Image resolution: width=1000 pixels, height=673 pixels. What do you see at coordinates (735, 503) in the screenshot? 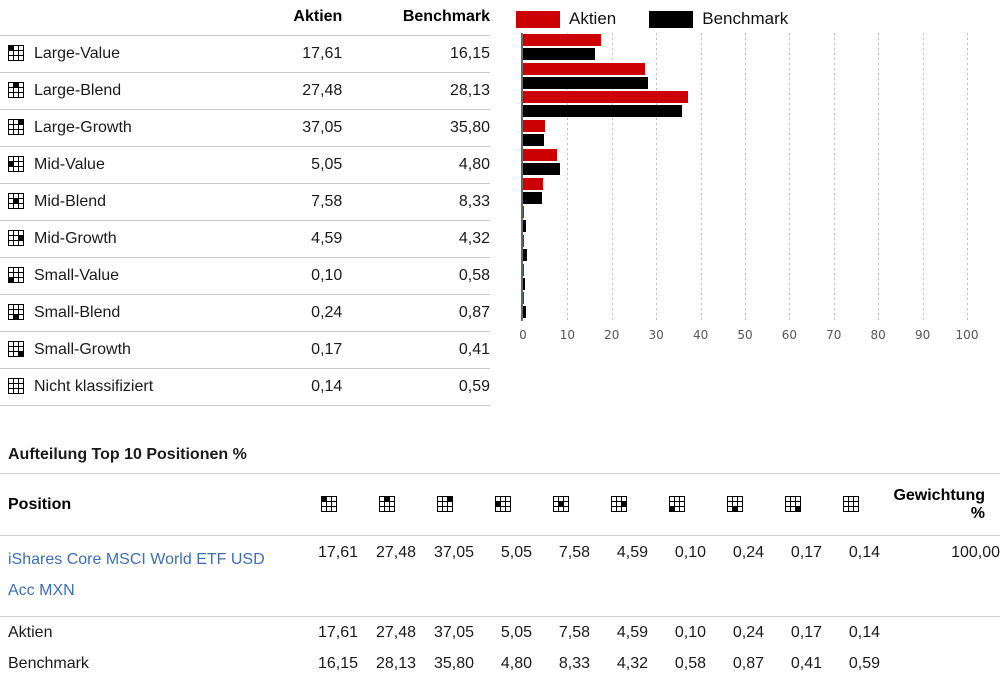
I see `stylebox-icon-small-blend` at bounding box center [735, 503].